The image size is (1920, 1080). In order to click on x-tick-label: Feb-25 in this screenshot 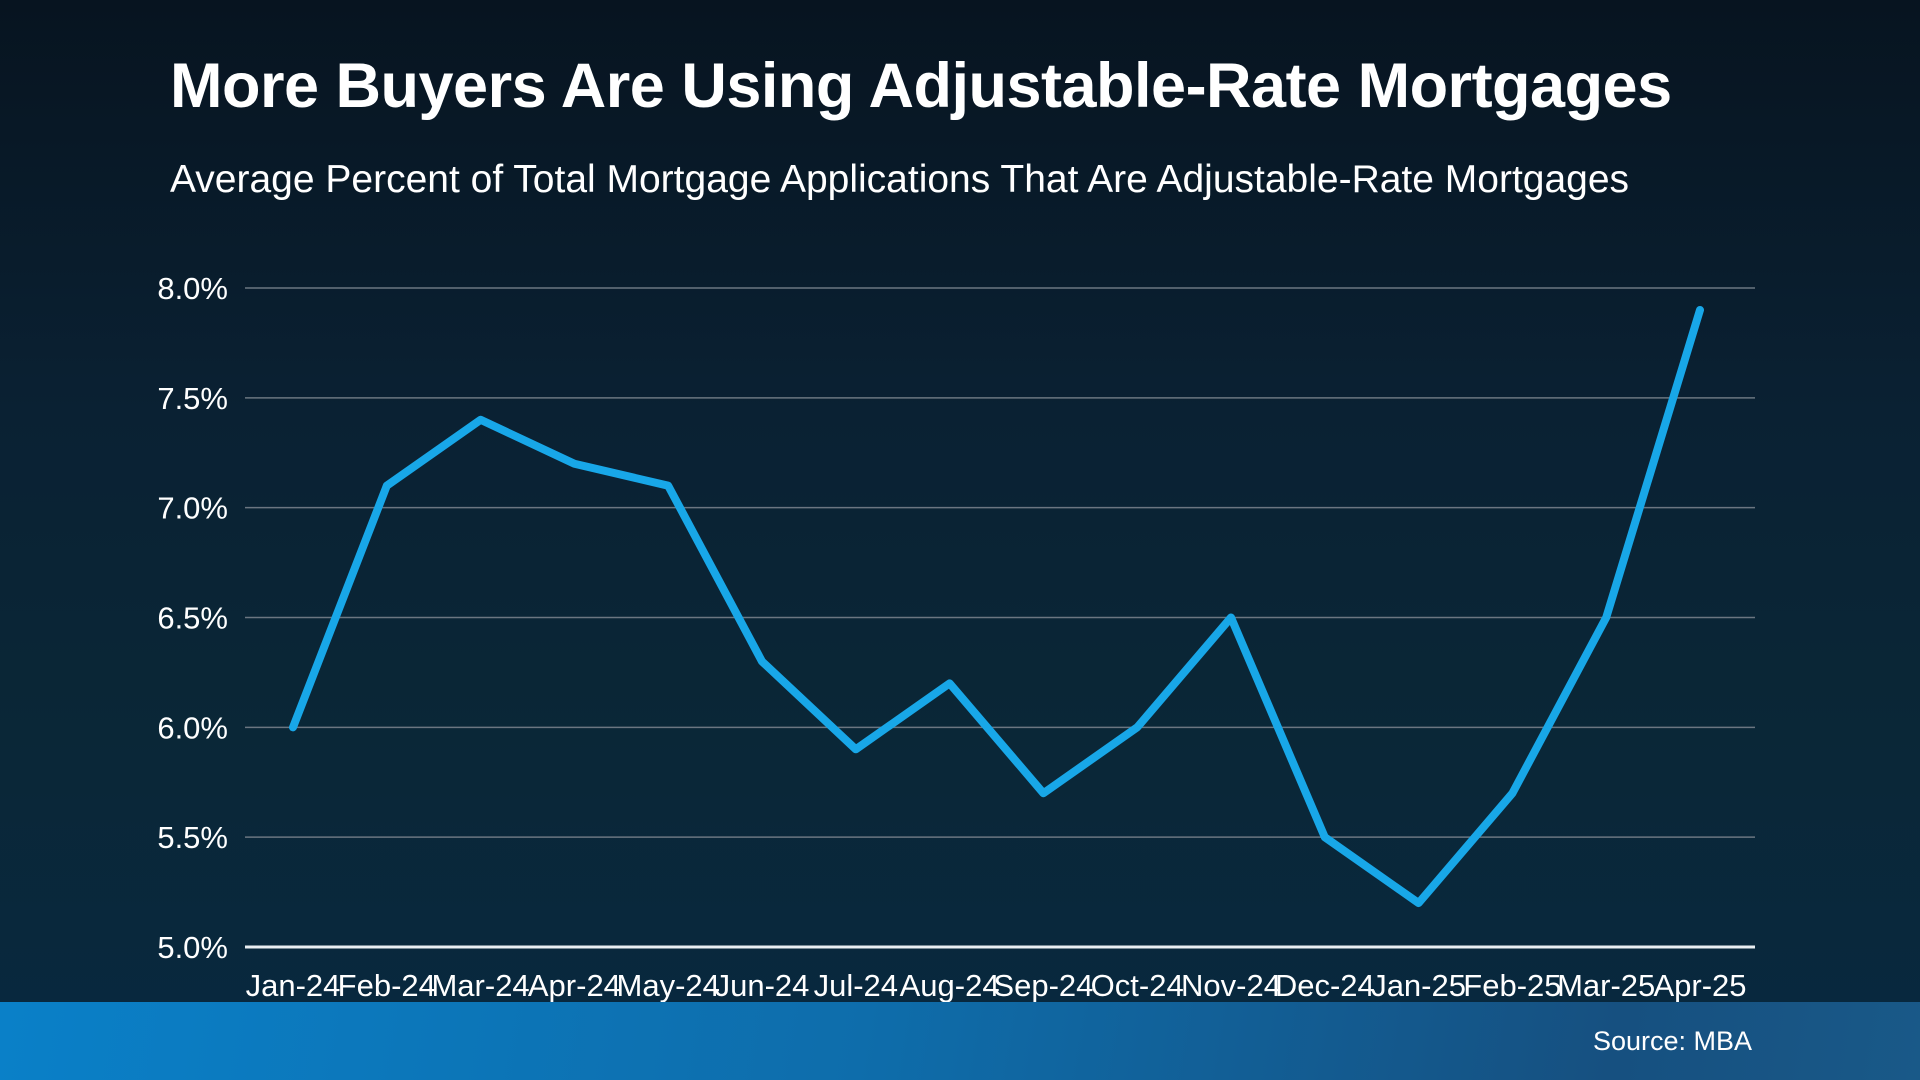, I will do `click(1512, 985)`.